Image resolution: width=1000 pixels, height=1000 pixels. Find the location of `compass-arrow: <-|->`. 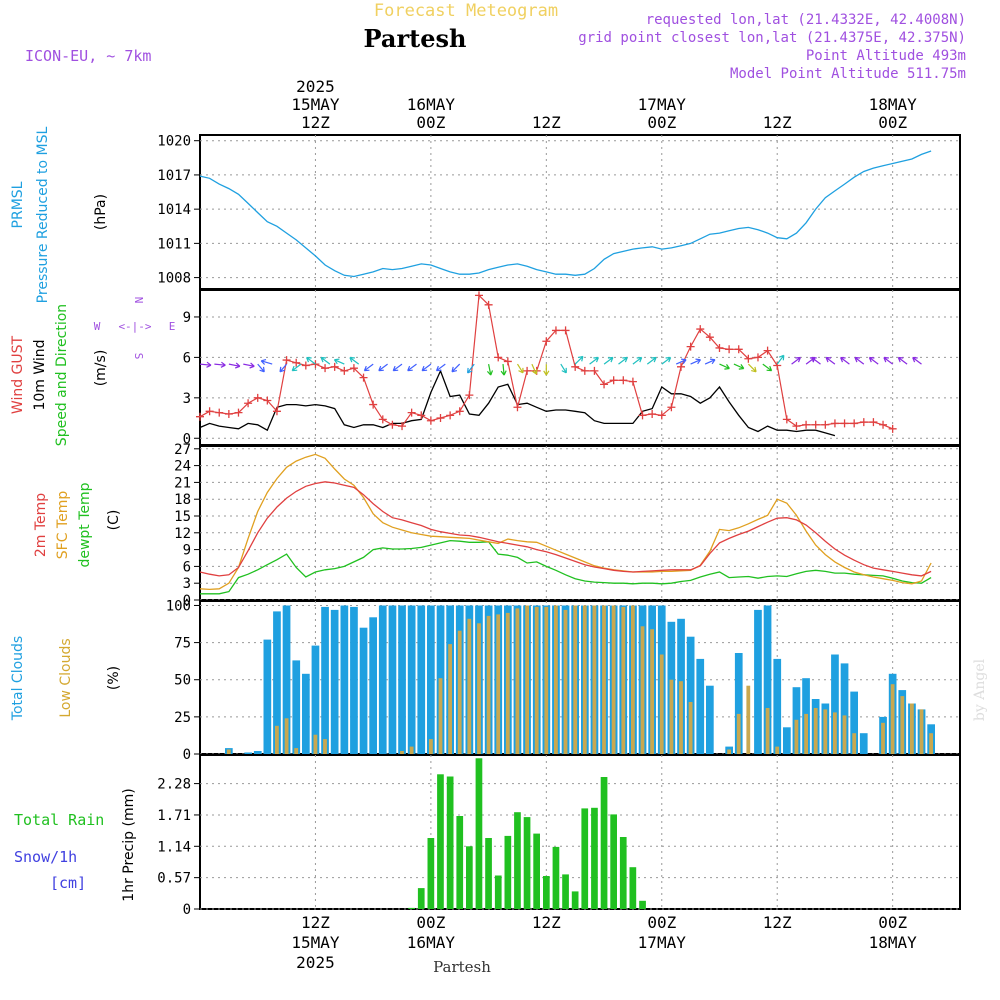

compass-arrow: <-|-> is located at coordinates (134, 326).